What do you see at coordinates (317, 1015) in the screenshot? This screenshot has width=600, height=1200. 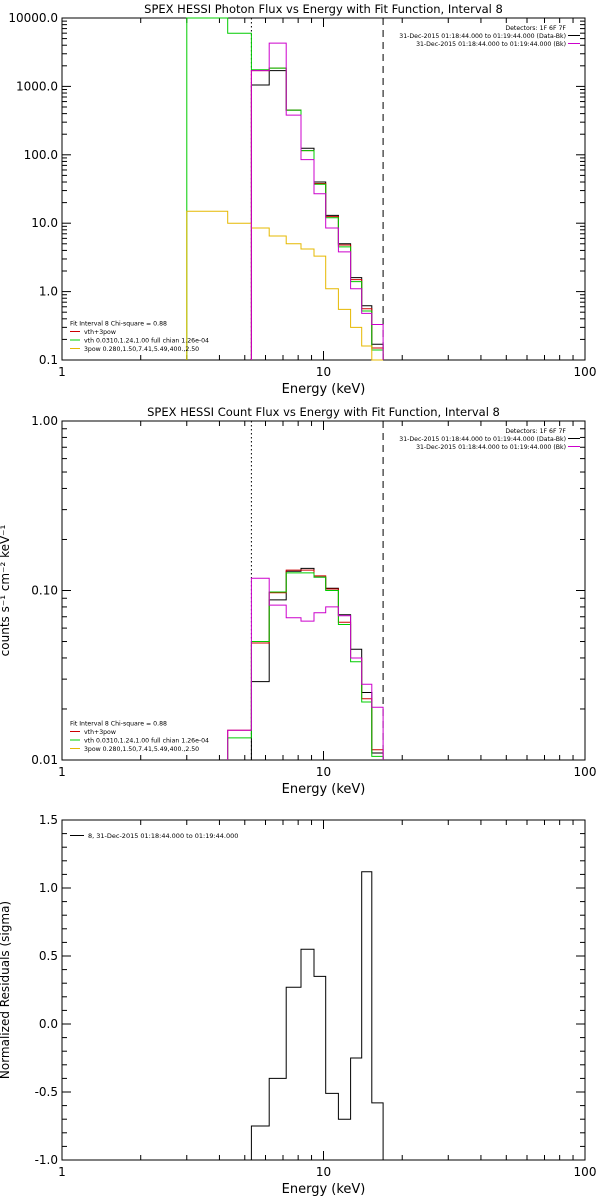 I see `series-line-residuals` at bounding box center [317, 1015].